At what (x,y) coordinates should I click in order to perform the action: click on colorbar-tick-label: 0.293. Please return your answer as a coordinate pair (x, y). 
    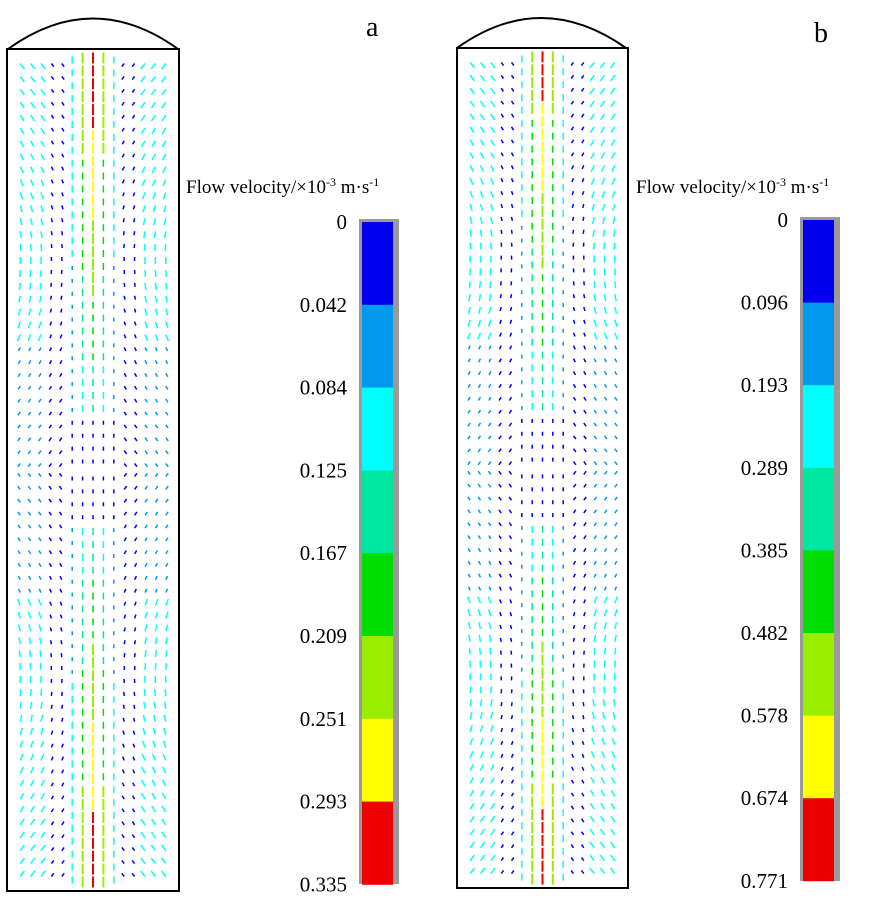
    Looking at the image, I should click on (323, 802).